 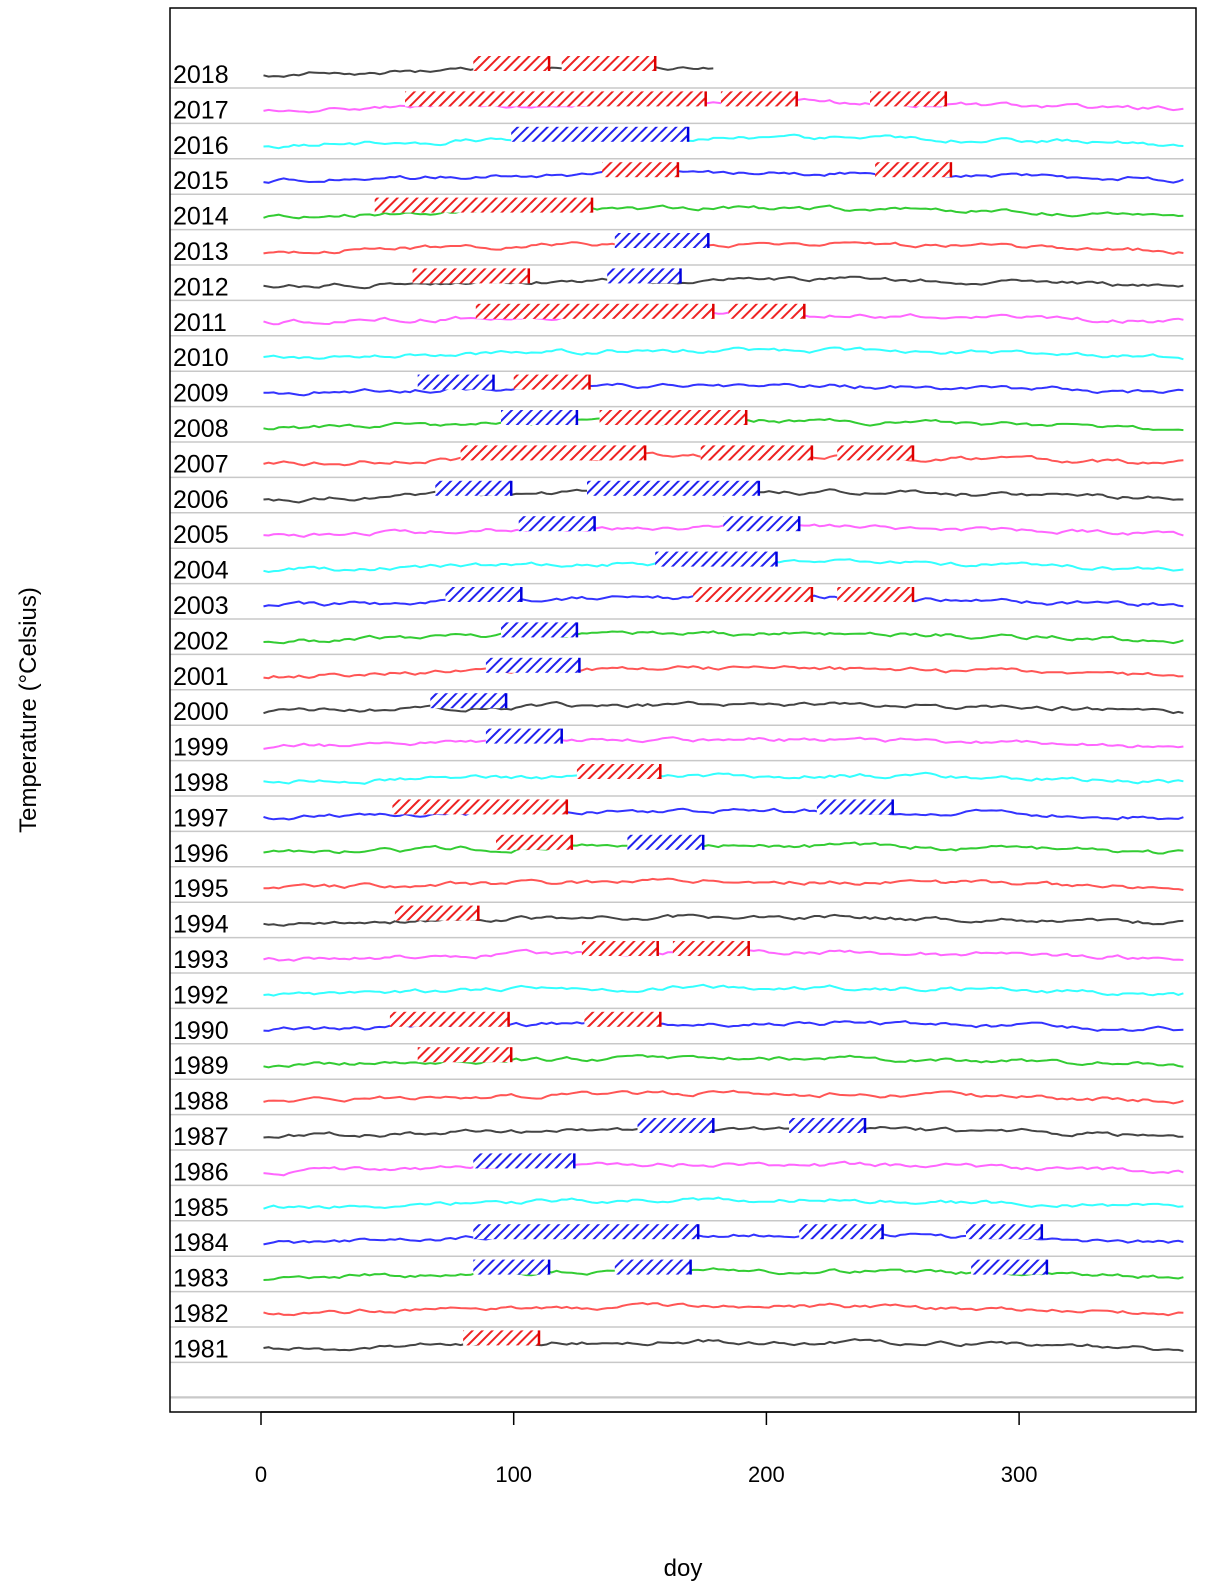 What do you see at coordinates (723, 212) in the screenshot?
I see `series-line-2014` at bounding box center [723, 212].